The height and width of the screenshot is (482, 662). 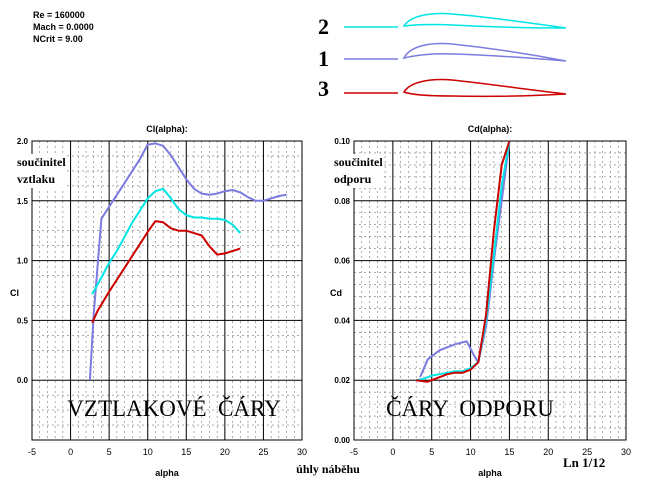 What do you see at coordinates (584, 462) in the screenshot?
I see `page-number: Ln 1/12` at bounding box center [584, 462].